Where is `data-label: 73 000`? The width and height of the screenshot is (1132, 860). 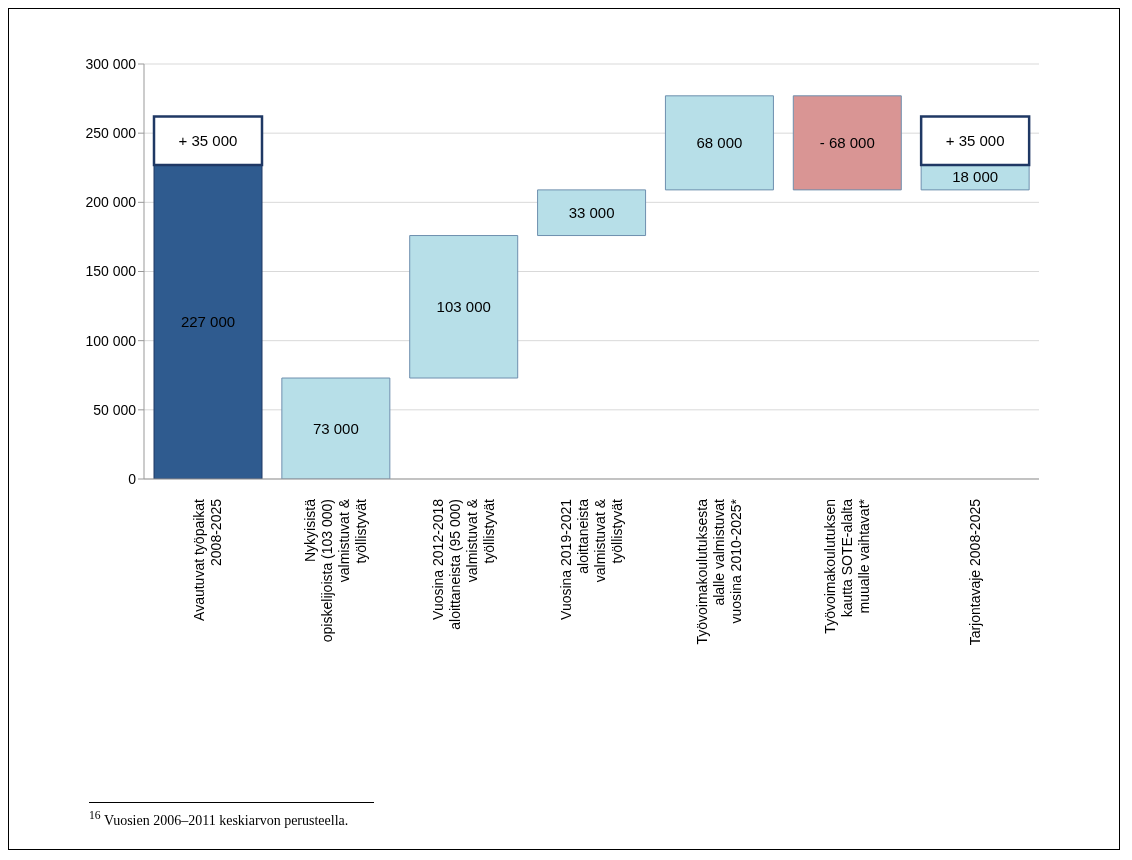
data-label: 73 000 is located at coordinates (335, 428).